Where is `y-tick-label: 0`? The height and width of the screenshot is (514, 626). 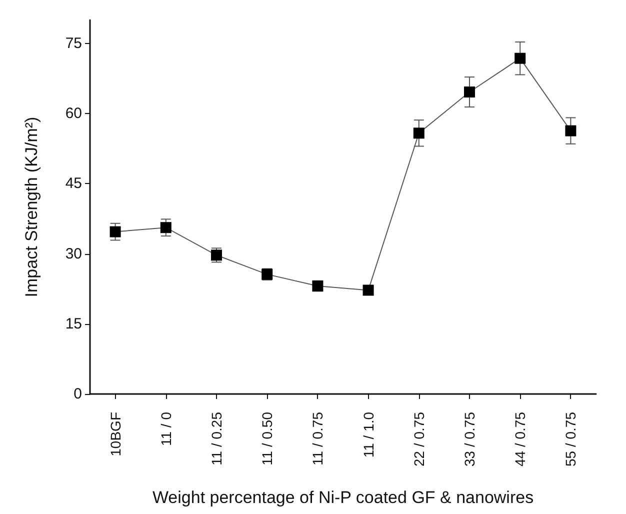
y-tick-label: 0 is located at coordinates (78, 394).